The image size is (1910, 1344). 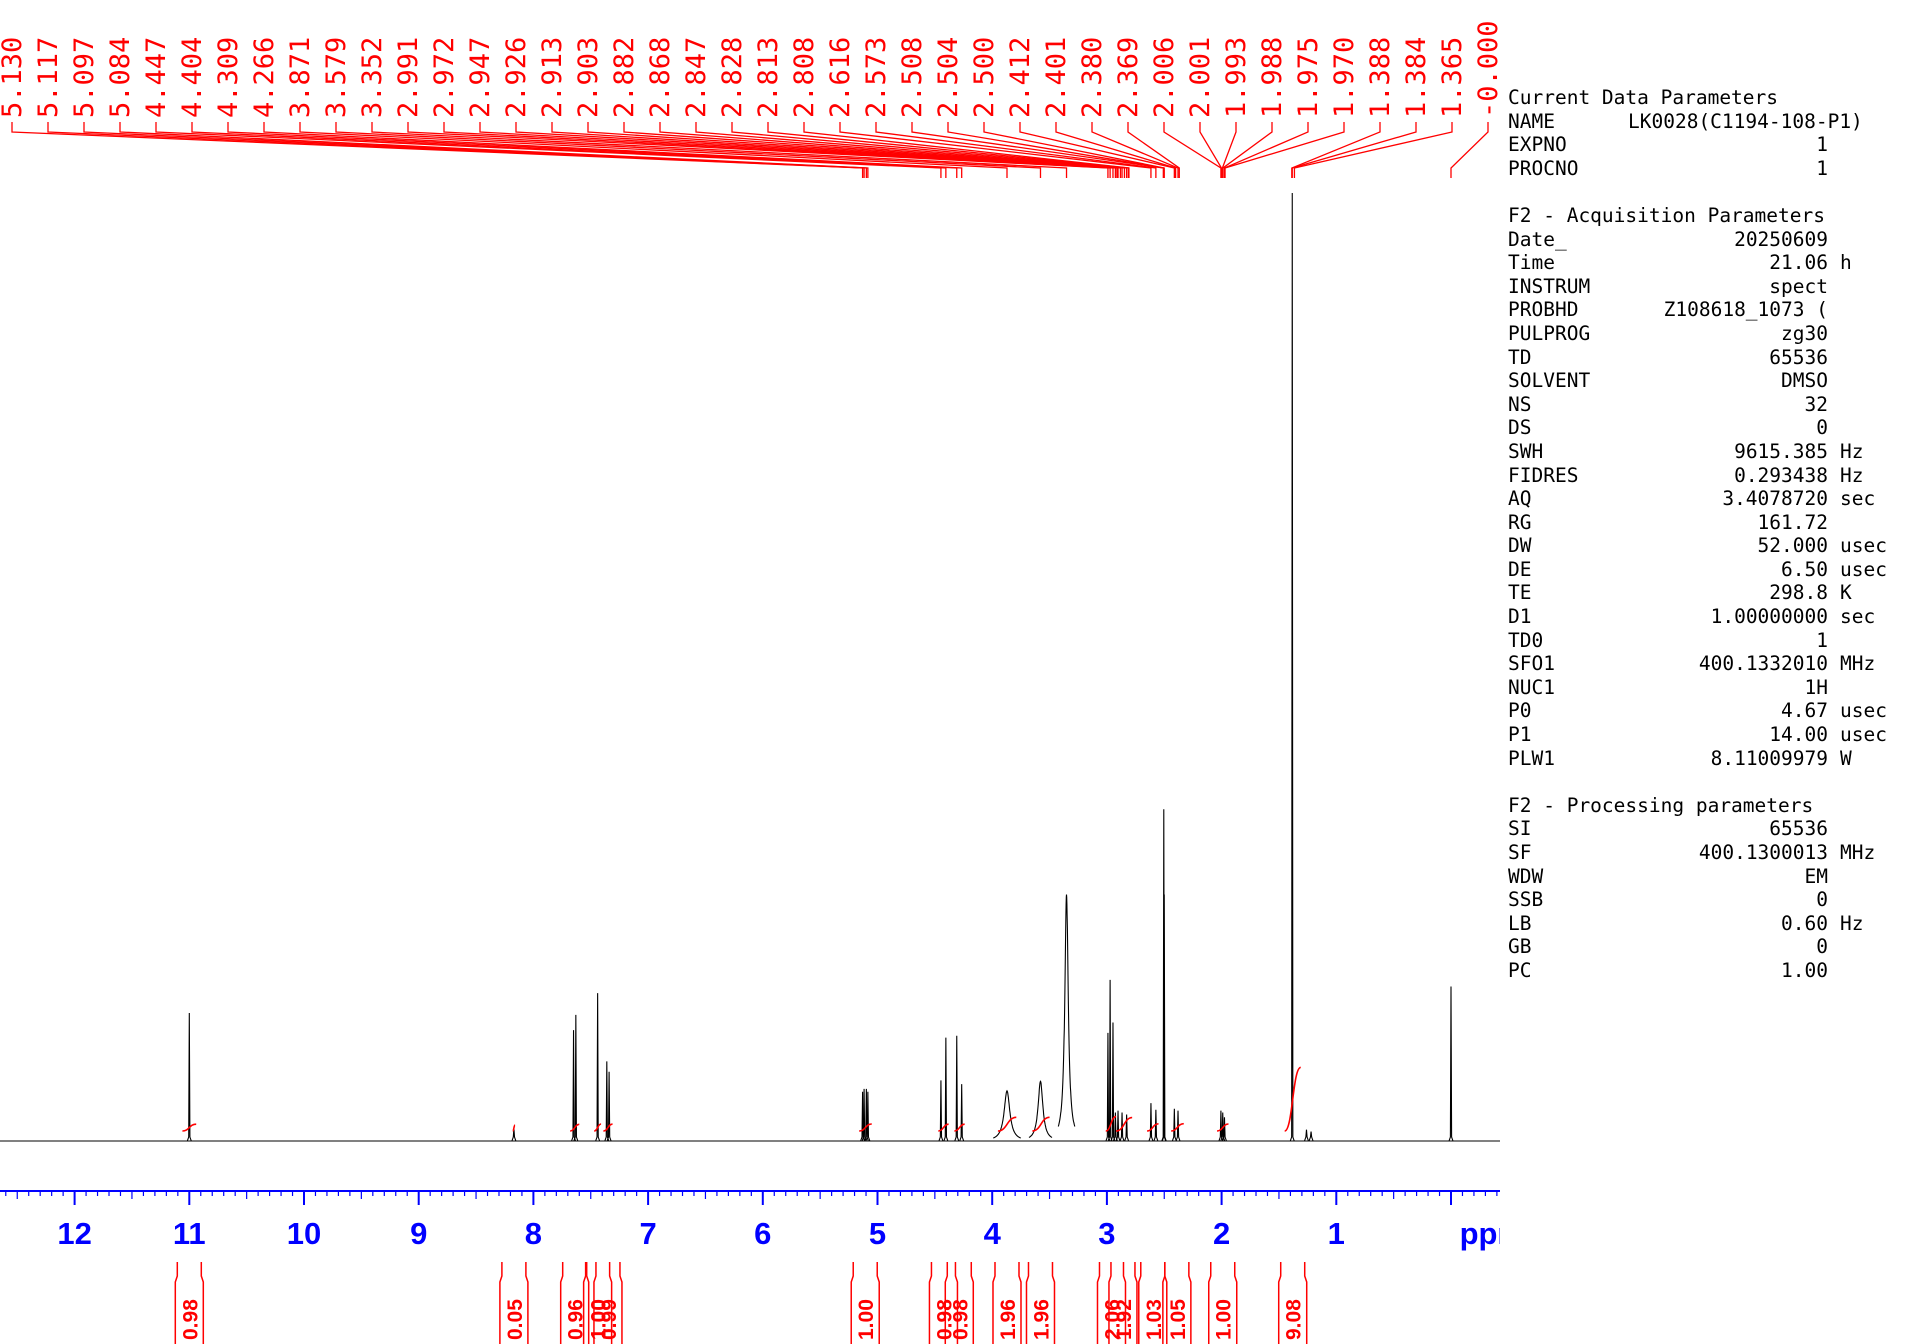 I want to click on acq-param-key: SOLVENT, so click(x=1549, y=381).